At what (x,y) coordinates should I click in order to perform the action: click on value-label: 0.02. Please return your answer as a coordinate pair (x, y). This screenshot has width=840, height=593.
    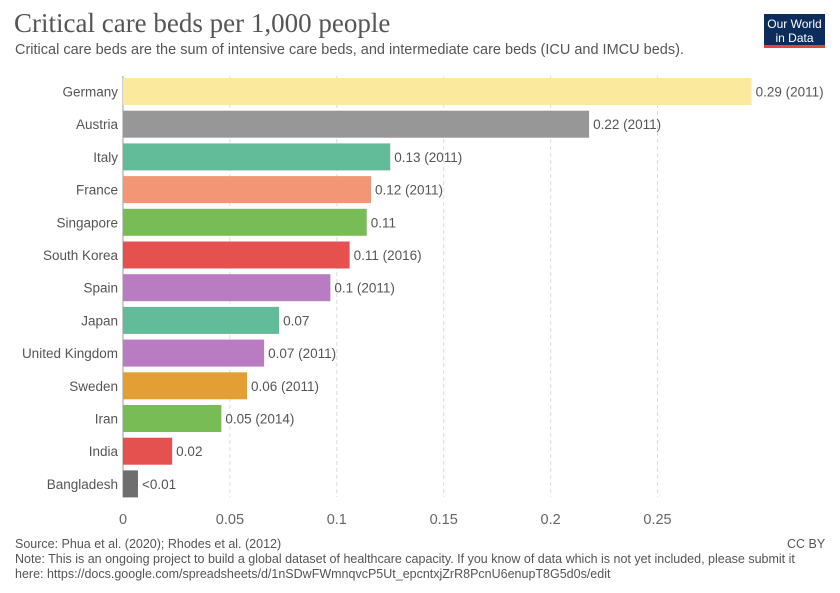
    Looking at the image, I should click on (189, 451).